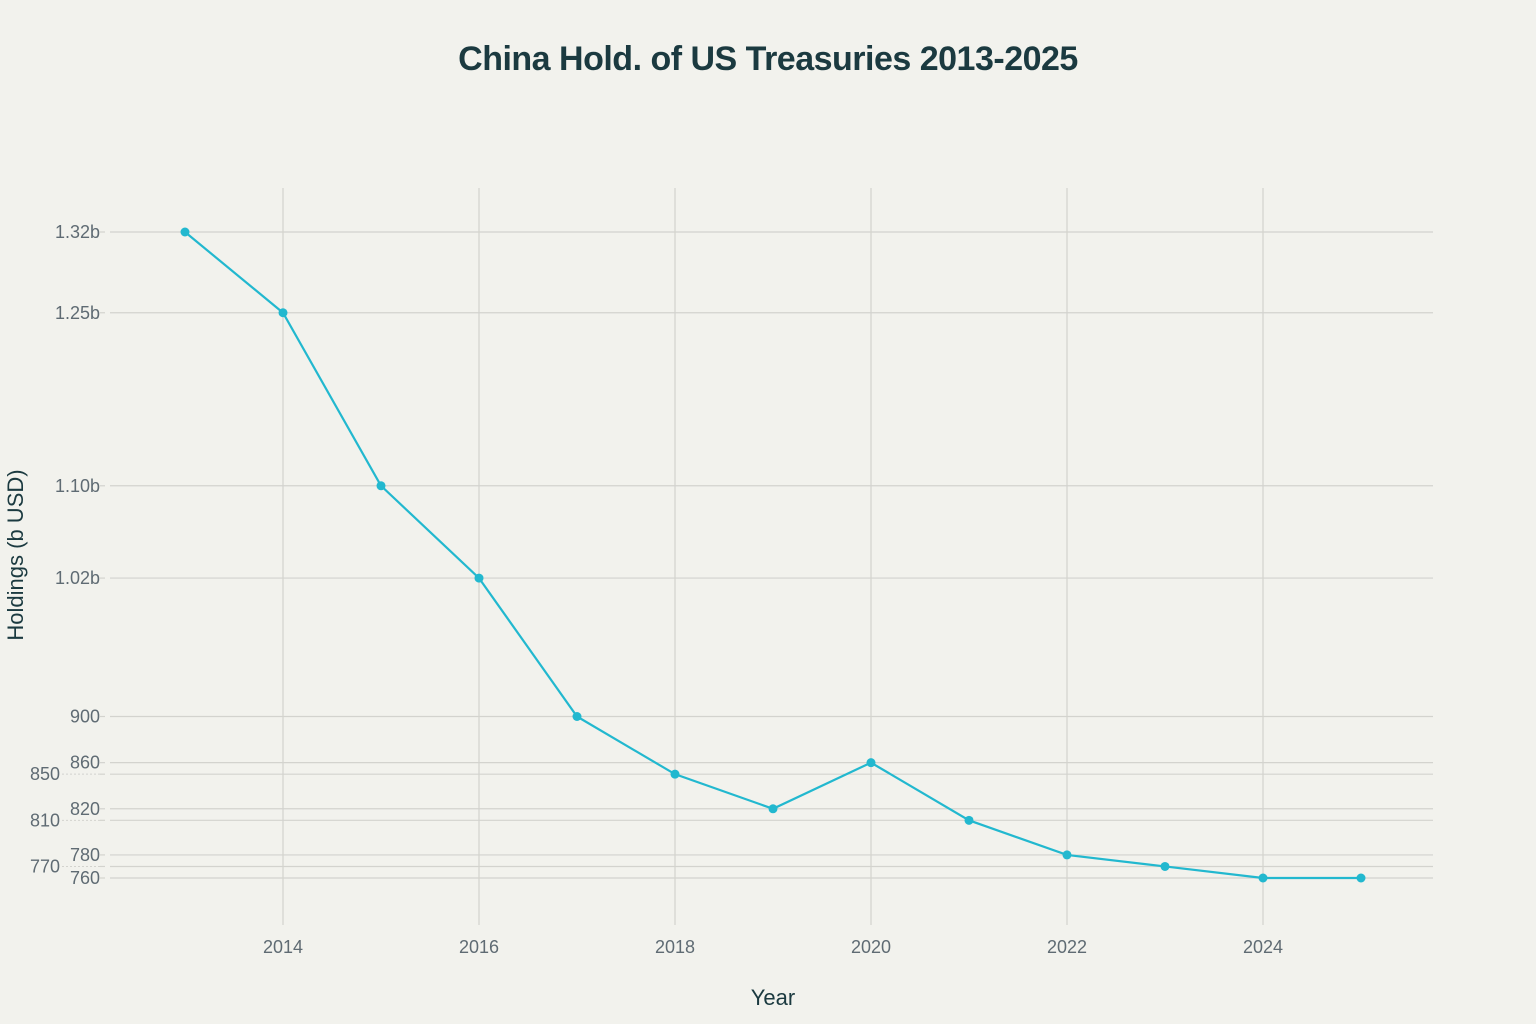 This screenshot has width=1536, height=1024. Describe the element at coordinates (77, 486) in the screenshot. I see `y-tick-label: 1.10b` at that location.